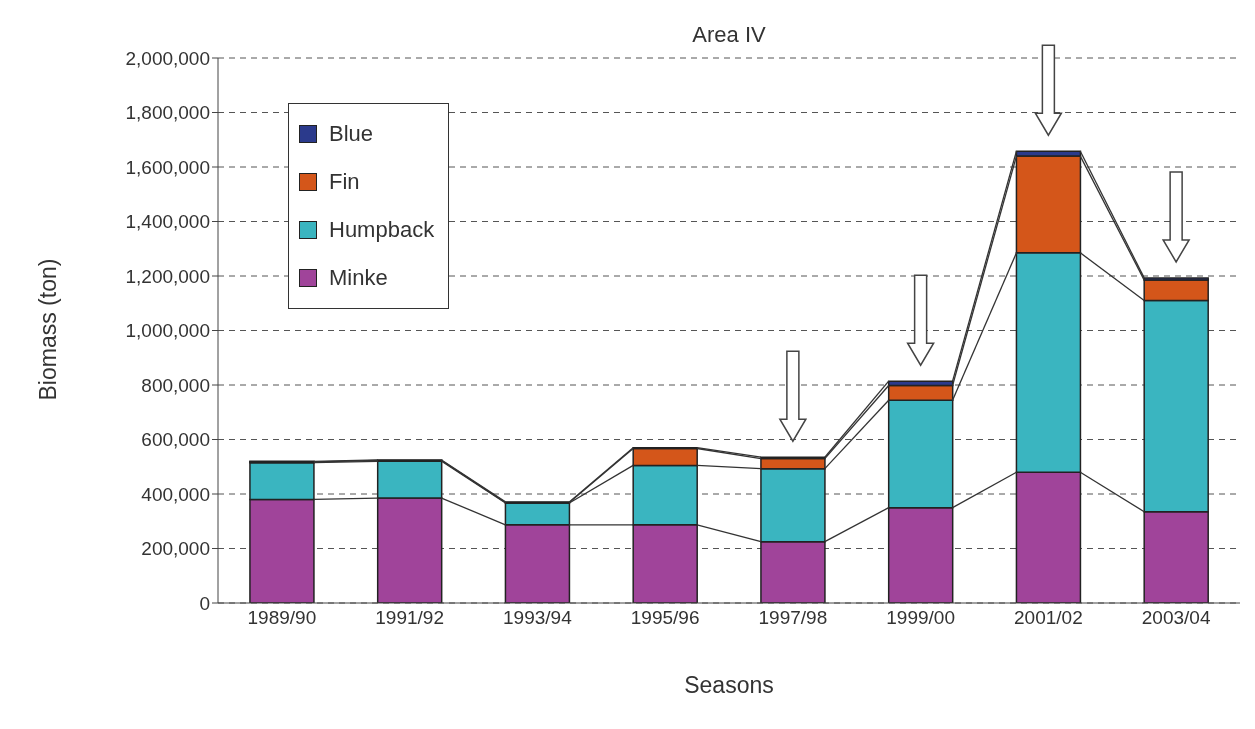  I want to click on y-tick-label: 600,000, so click(175, 440).